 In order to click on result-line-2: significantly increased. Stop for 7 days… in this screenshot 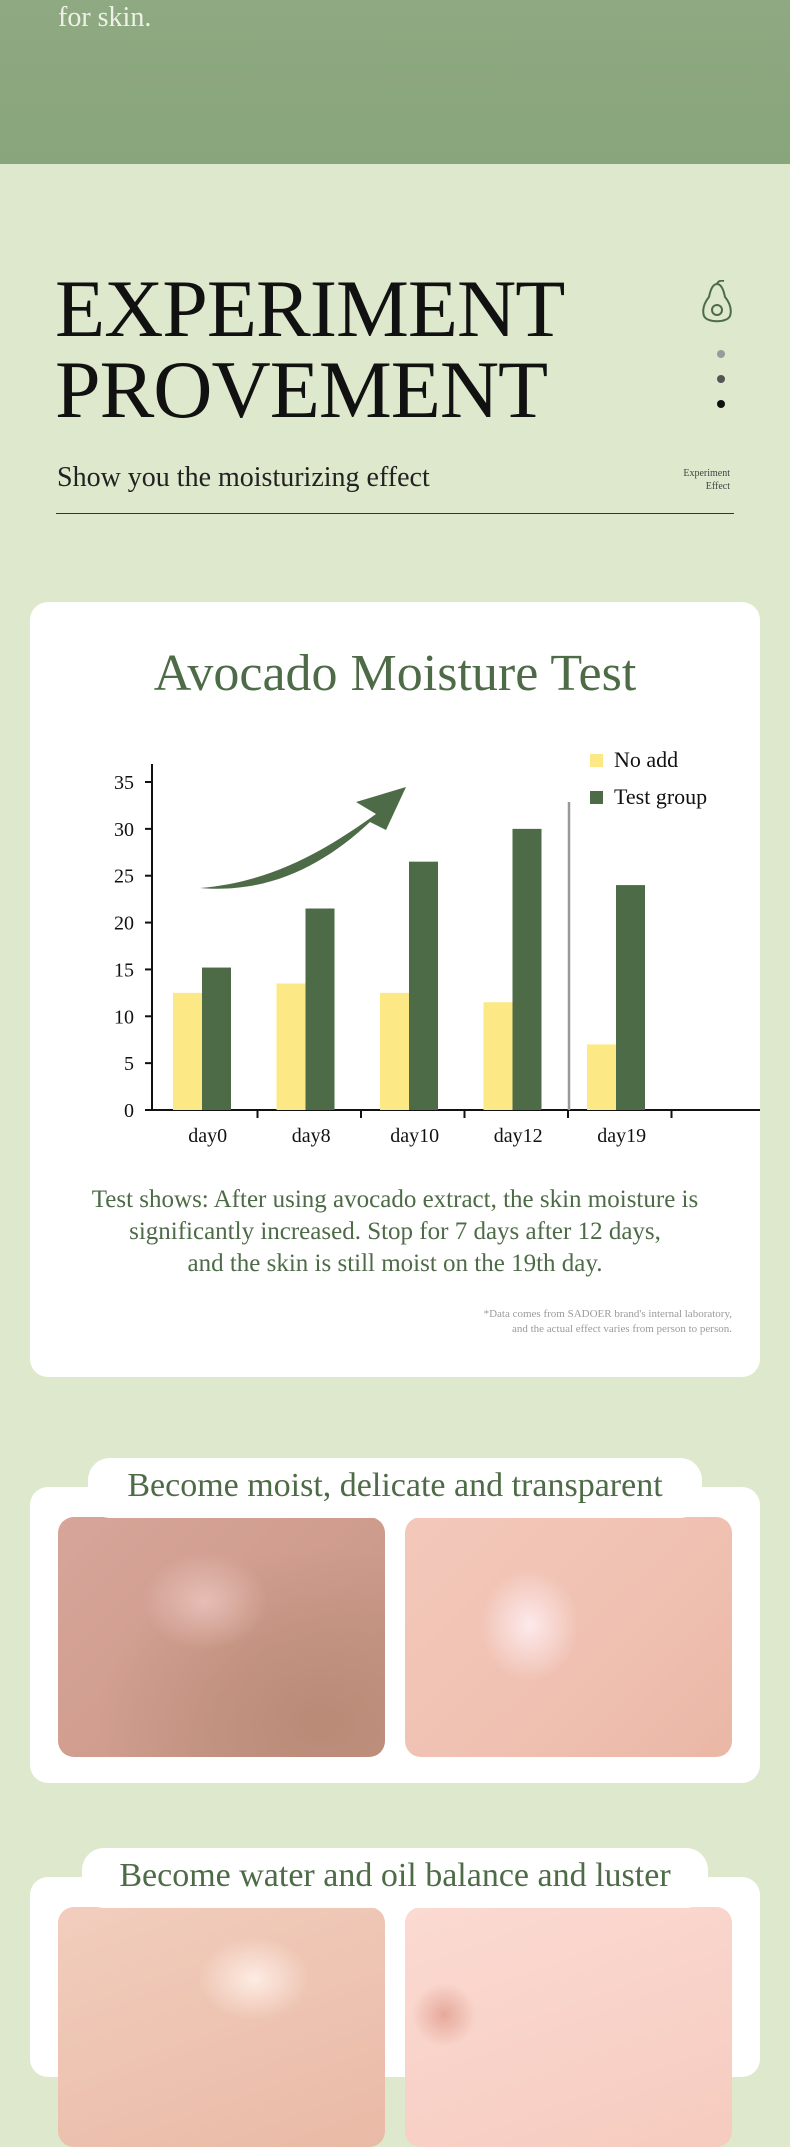, I will do `click(395, 1231)`.